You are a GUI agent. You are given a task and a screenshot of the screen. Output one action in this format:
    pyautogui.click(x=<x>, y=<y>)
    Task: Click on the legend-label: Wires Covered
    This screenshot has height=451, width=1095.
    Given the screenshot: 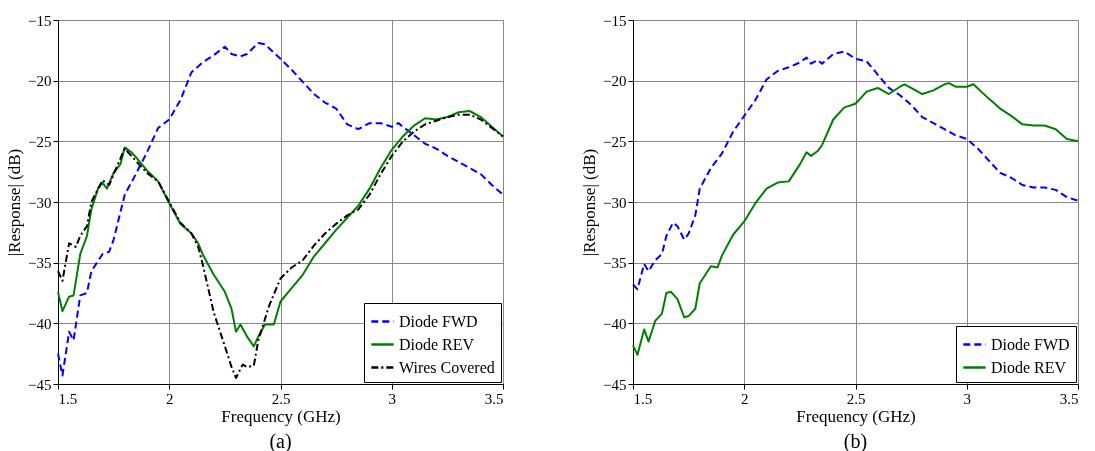 What is the action you would take?
    pyautogui.click(x=447, y=367)
    